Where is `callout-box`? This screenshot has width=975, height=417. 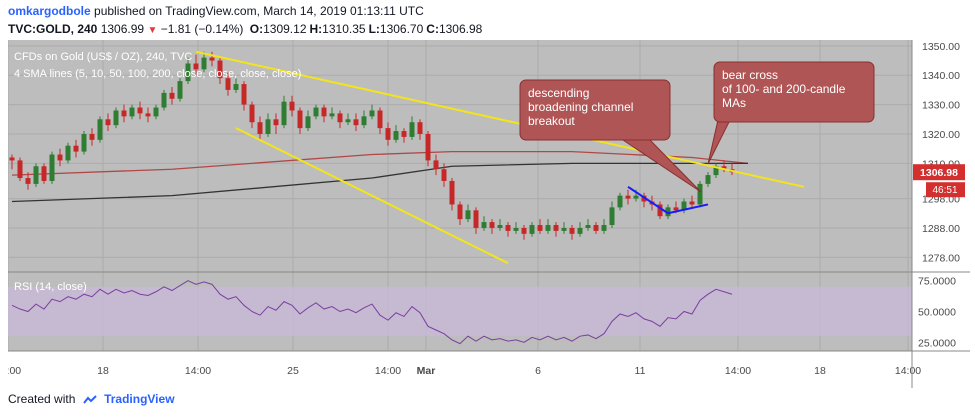 callout-box is located at coordinates (595, 110).